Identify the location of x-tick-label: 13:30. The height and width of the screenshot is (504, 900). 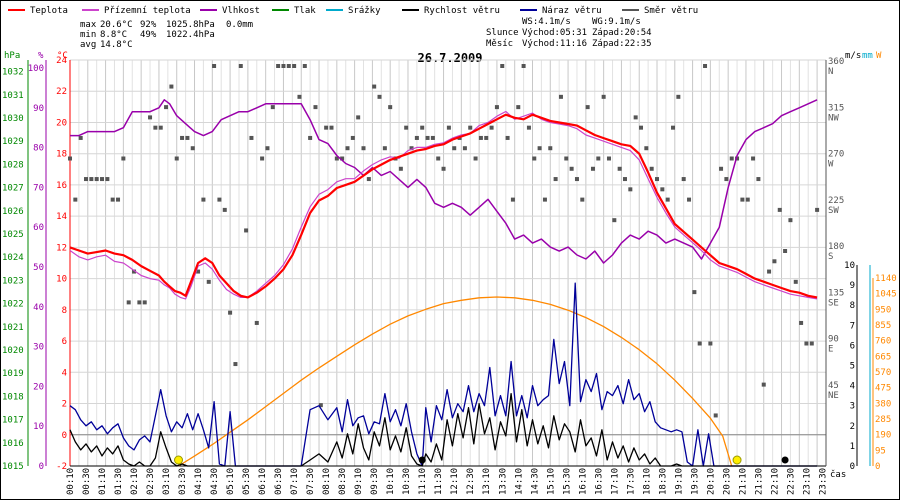
(503, 481).